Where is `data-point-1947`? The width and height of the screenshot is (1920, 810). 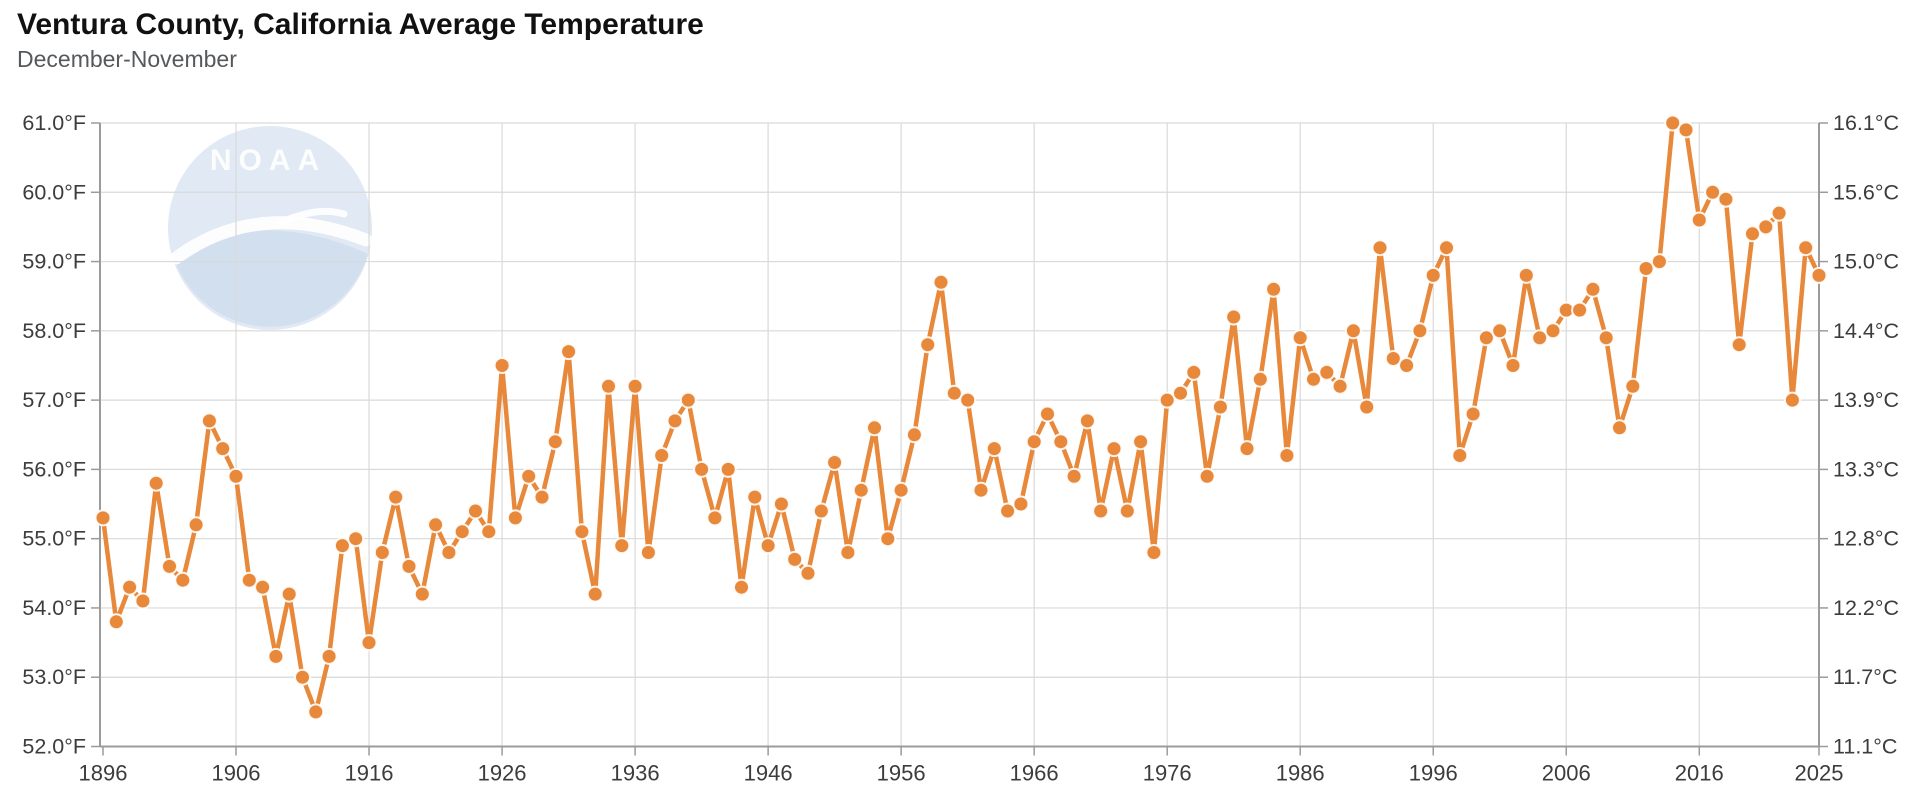
data-point-1947 is located at coordinates (781, 504).